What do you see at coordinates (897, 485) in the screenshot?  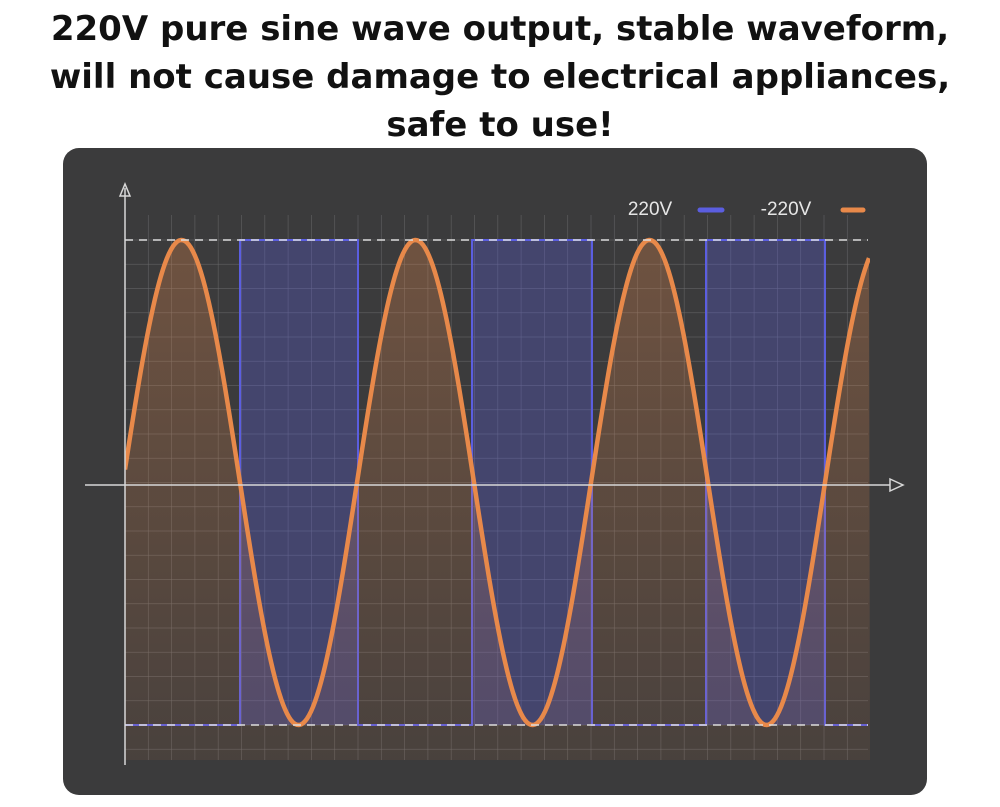 I see `x-axis-arrow` at bounding box center [897, 485].